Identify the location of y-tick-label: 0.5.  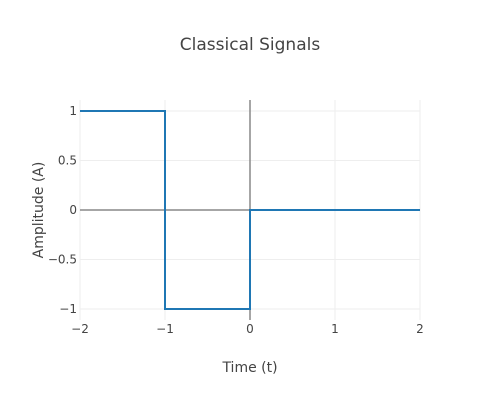
(67, 161).